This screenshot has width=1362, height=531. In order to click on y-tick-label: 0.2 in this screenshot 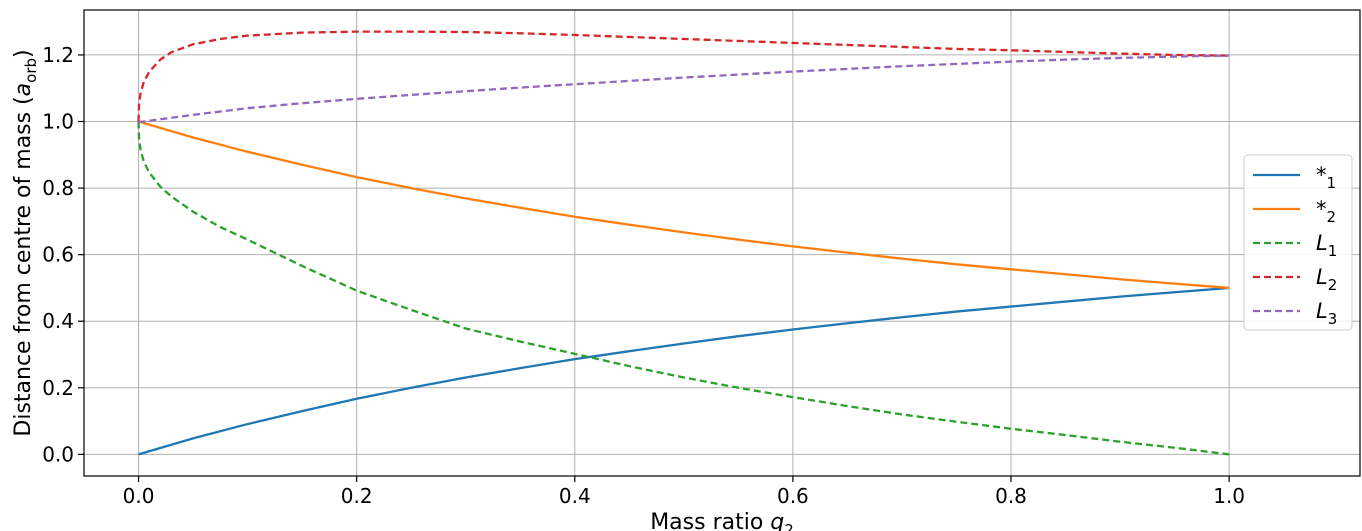, I will do `click(58, 388)`.